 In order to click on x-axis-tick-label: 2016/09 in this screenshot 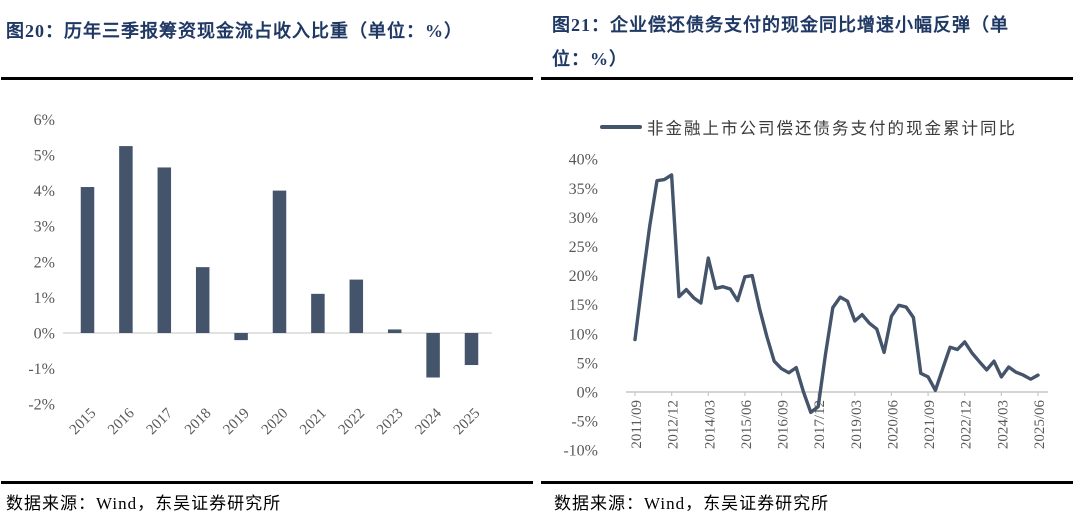, I will do `click(784, 424)`.